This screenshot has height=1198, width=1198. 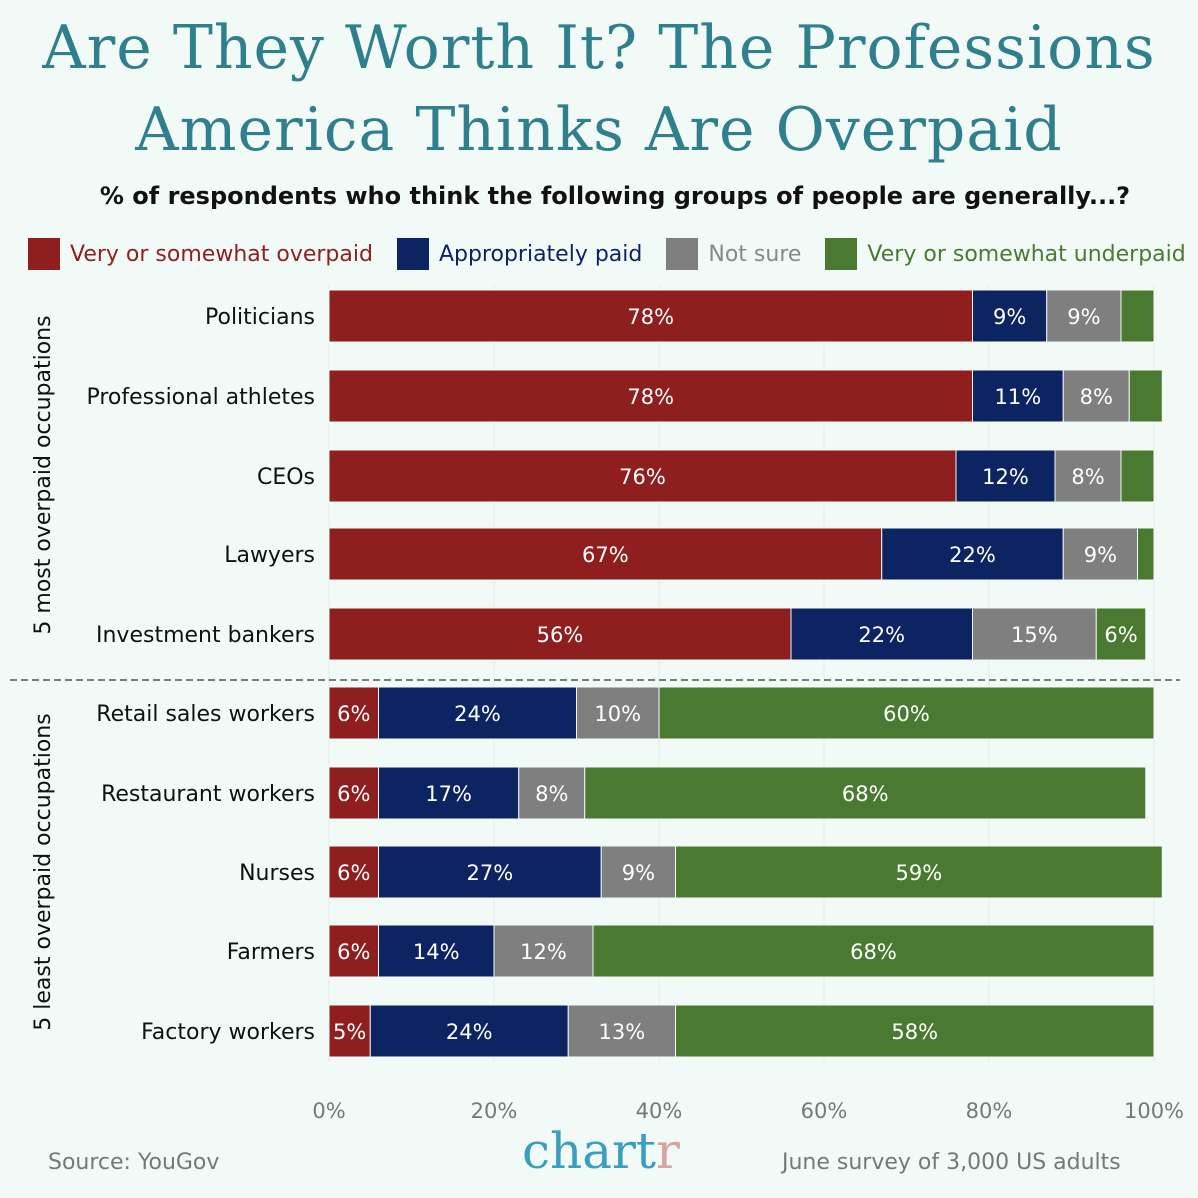 I want to click on data-label: 17%, so click(x=448, y=794).